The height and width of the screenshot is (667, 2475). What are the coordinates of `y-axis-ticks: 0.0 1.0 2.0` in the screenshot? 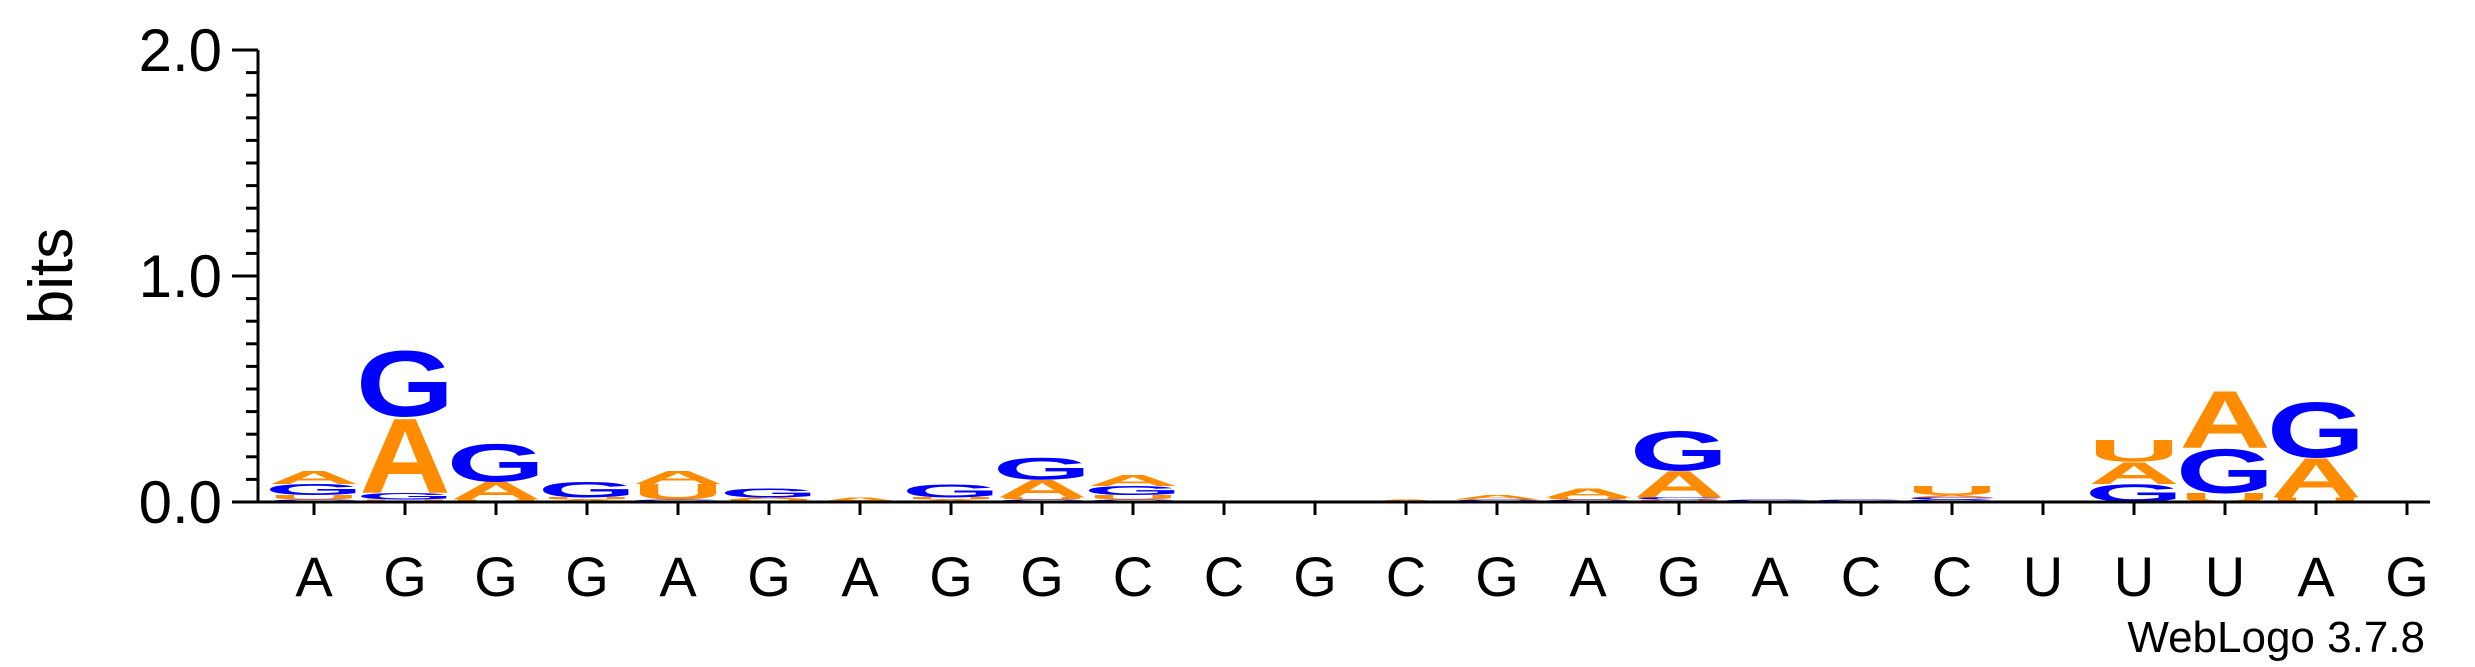 It's located at (198, 276).